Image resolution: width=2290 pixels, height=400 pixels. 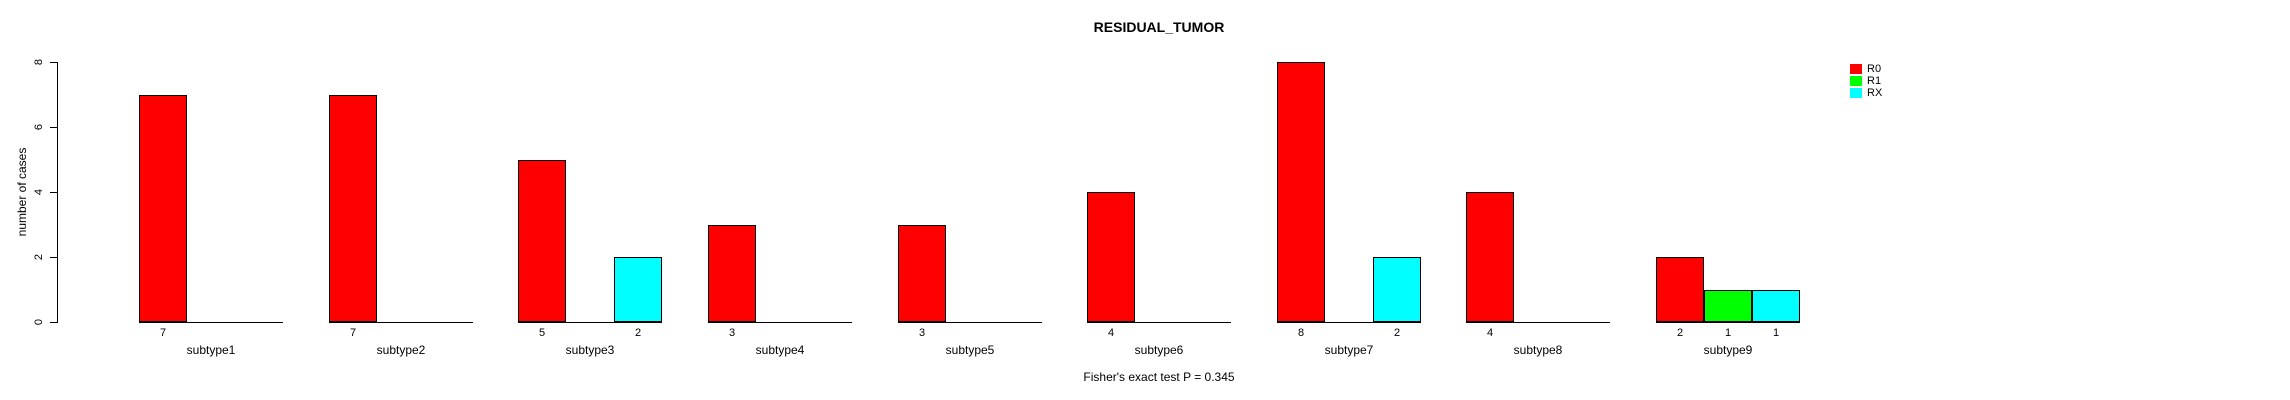 What do you see at coordinates (1875, 93) in the screenshot?
I see `legend-label: RX` at bounding box center [1875, 93].